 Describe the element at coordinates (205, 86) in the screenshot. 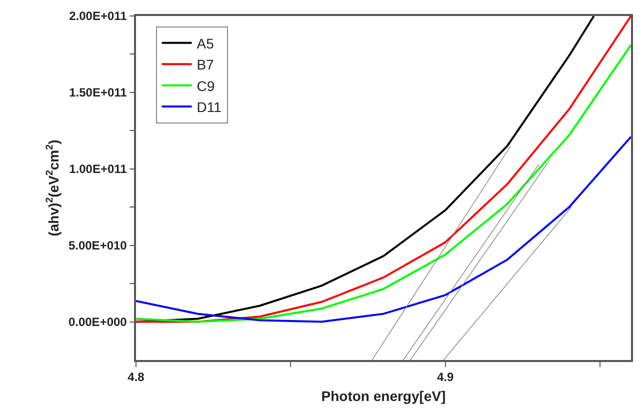

I see `legend-label: C9` at that location.